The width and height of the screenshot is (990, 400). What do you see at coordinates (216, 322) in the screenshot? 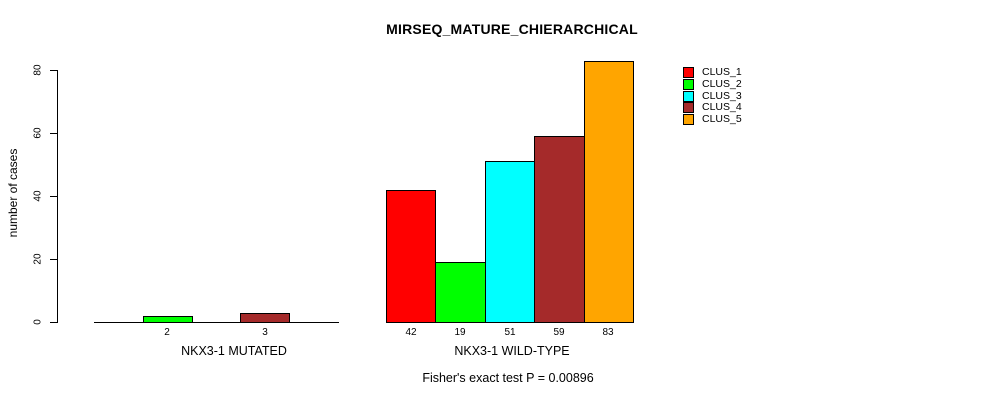
I see `x-axis-baseline` at bounding box center [216, 322].